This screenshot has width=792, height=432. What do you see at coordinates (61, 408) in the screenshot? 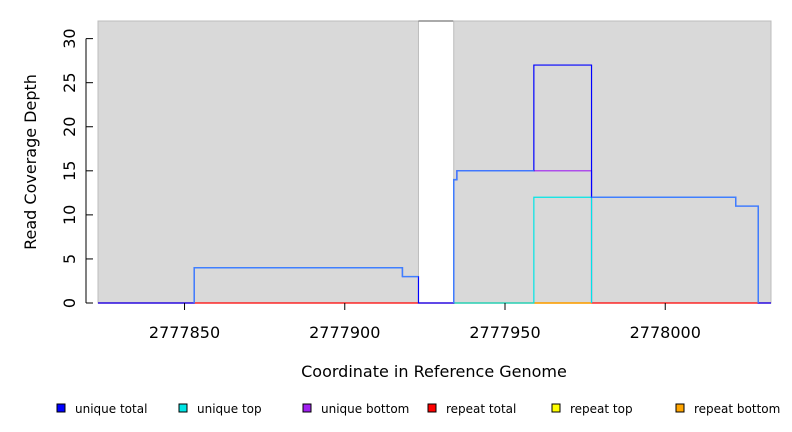
I see `legend-swatch-unique-total` at bounding box center [61, 408].